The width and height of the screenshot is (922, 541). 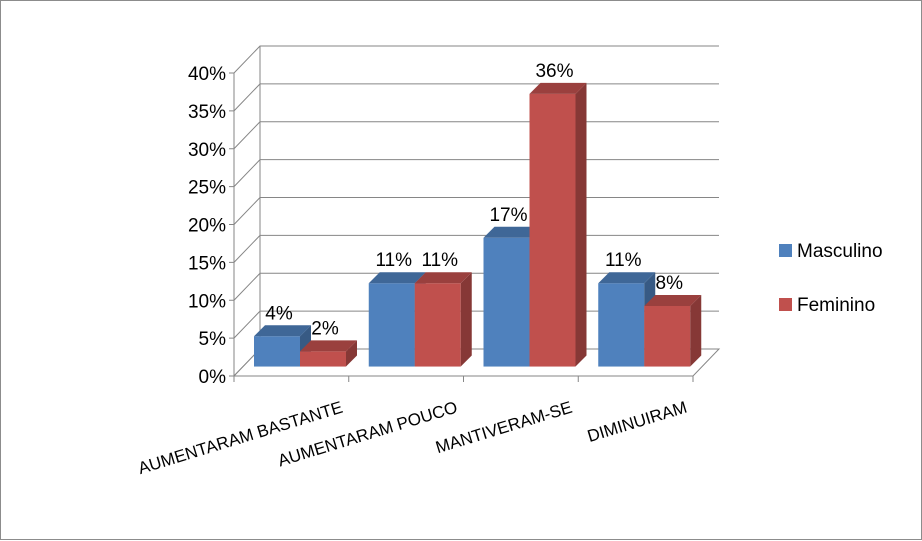 What do you see at coordinates (637, 422) in the screenshot?
I see `category-label: DIMINUIRAM` at bounding box center [637, 422].